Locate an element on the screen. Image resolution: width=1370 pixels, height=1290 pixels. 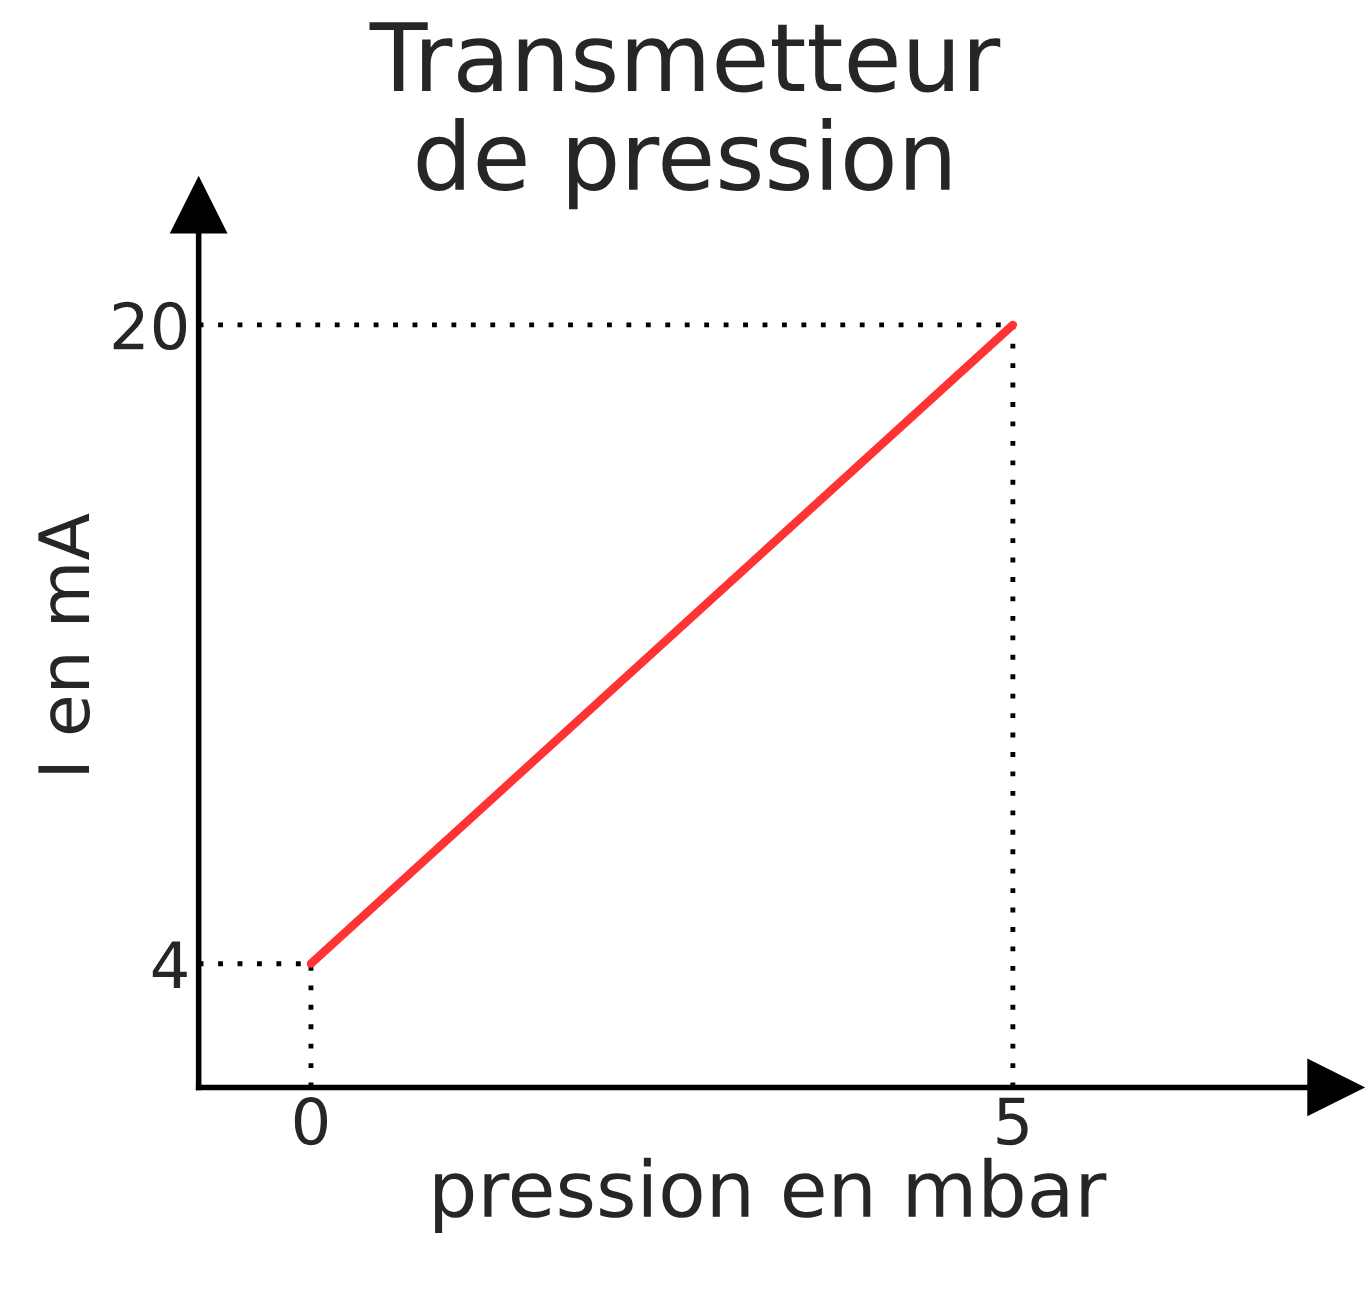
x-tick-label: 5 is located at coordinates (1012, 1121).